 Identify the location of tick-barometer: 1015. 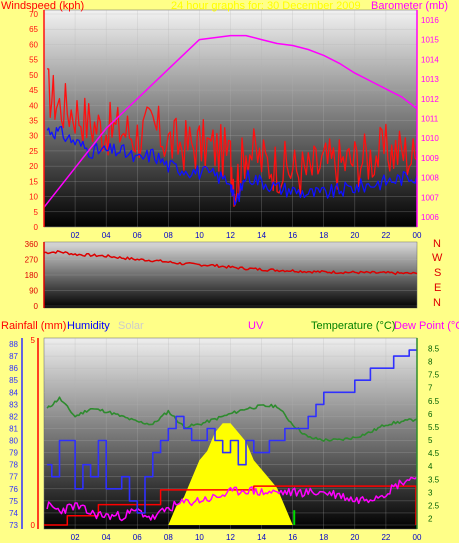
(430, 40).